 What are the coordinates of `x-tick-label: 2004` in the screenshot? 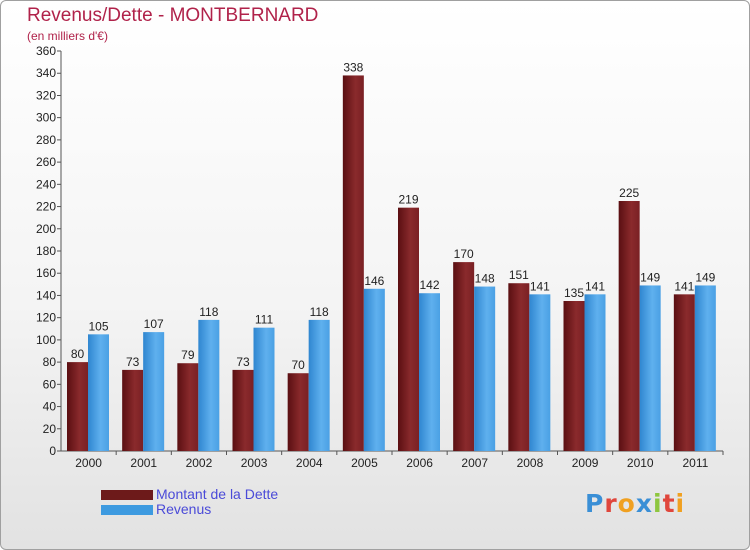 It's located at (309, 463).